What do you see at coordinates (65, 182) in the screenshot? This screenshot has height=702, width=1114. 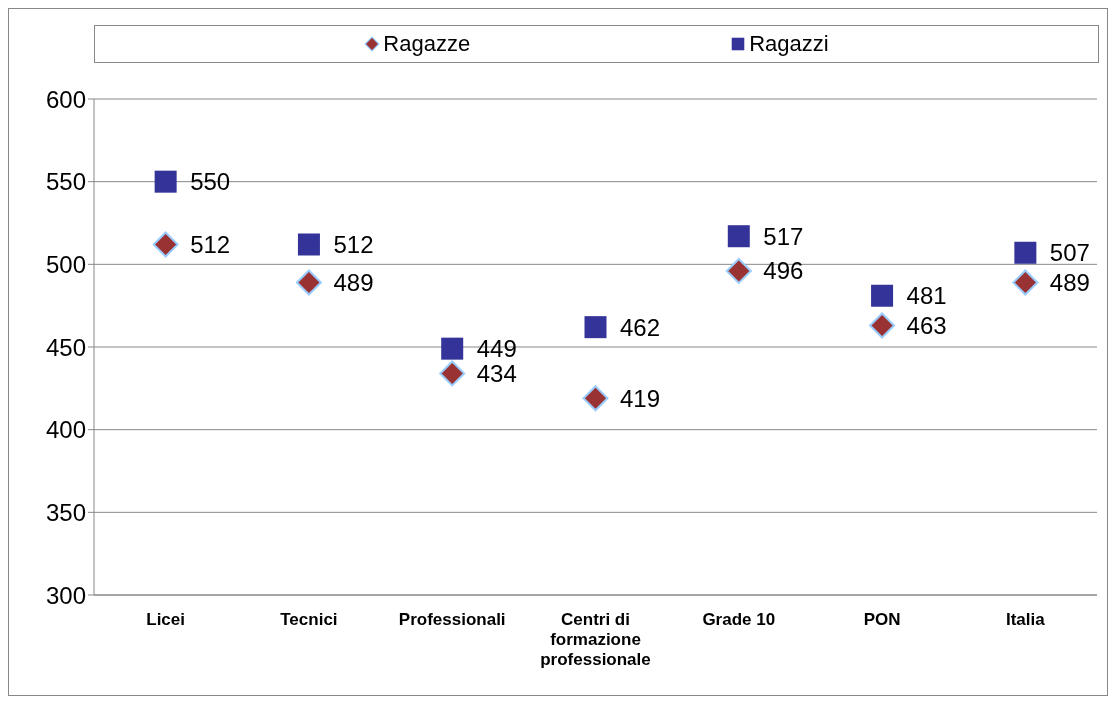 I see `y-tick-label: 550` at bounding box center [65, 182].